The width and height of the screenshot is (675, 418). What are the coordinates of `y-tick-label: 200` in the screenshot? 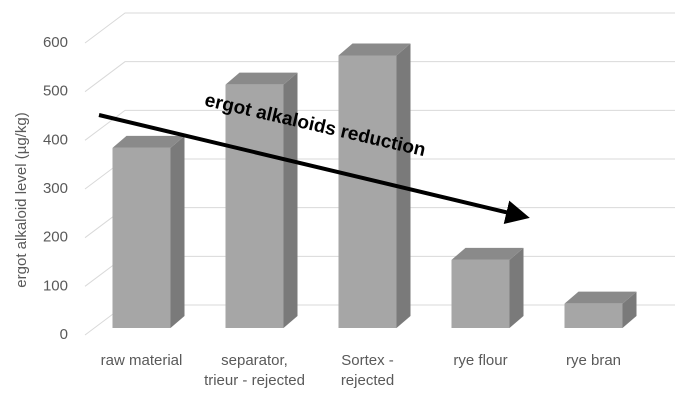 It's located at (55, 237).